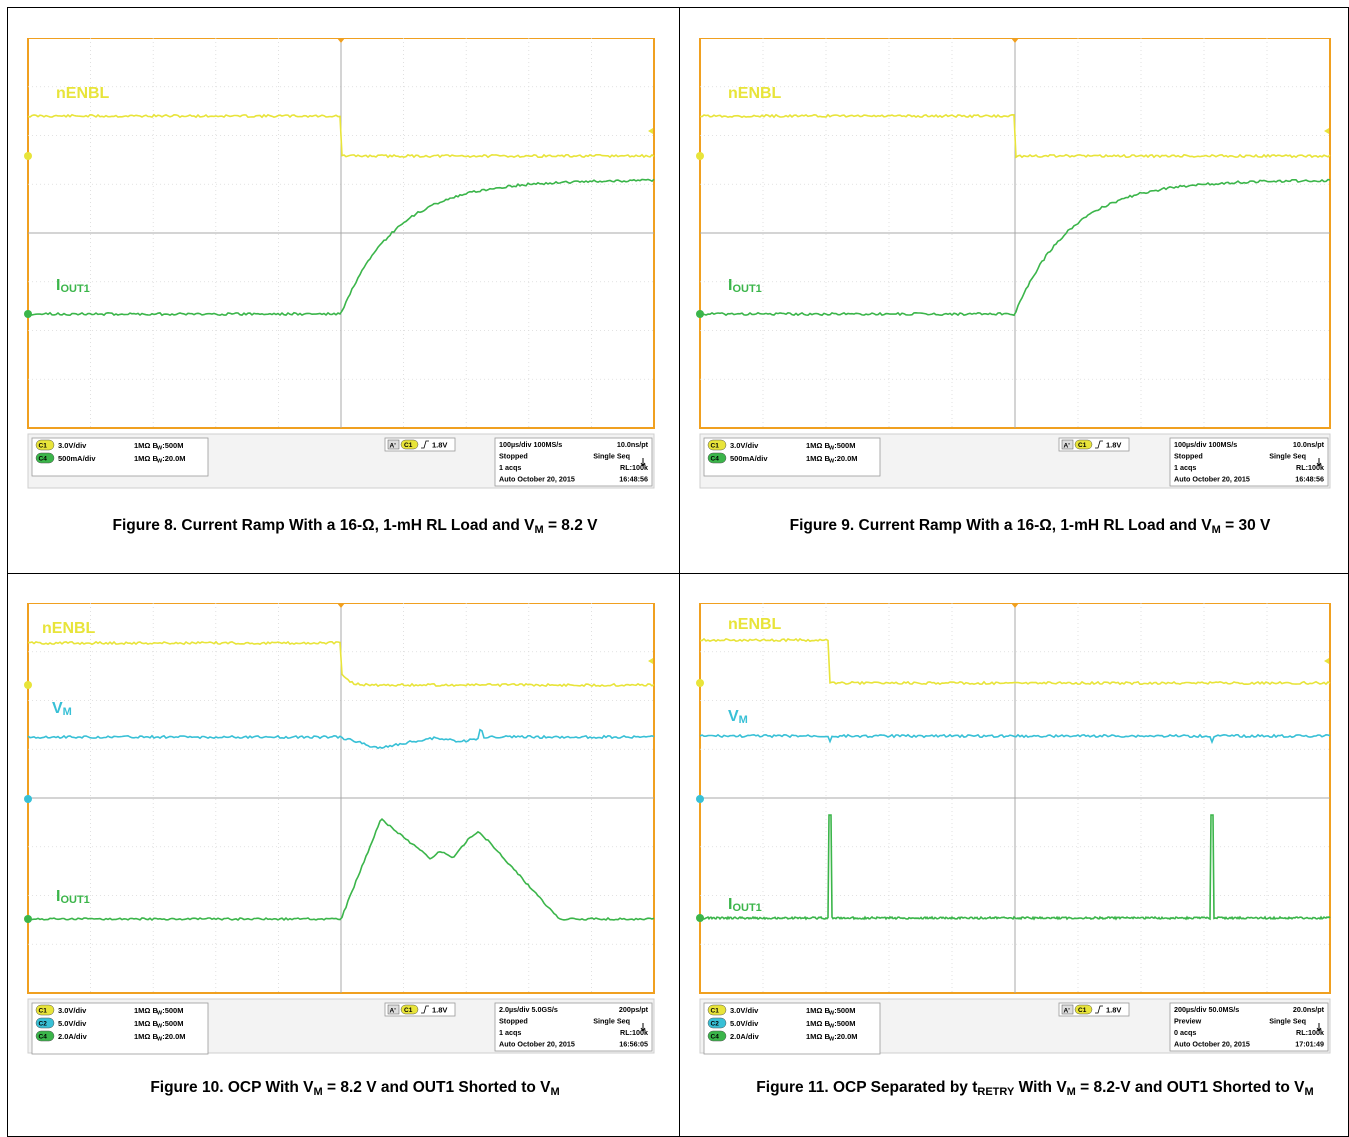  I want to click on channel-scale: 500mA/div, so click(77, 458).